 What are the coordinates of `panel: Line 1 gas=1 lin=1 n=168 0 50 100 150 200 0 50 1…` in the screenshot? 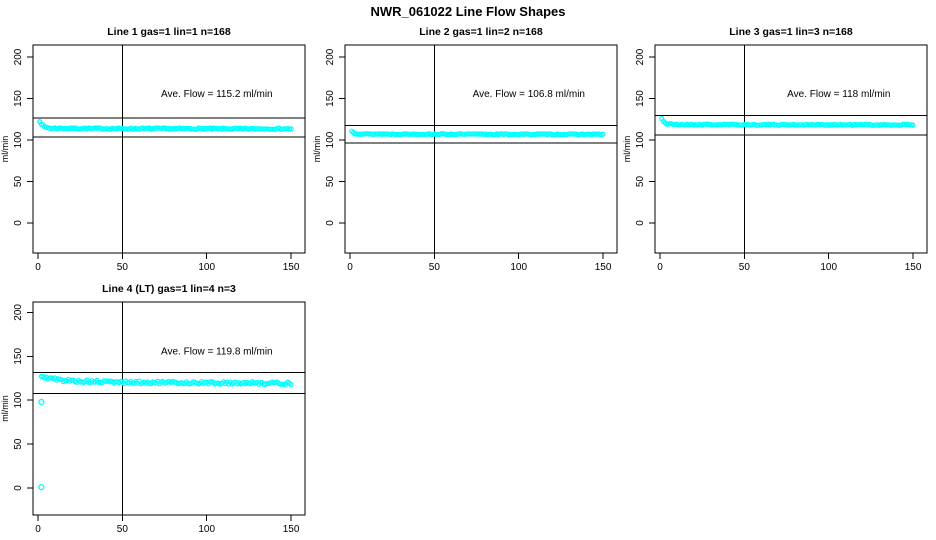 It's located at (153, 149).